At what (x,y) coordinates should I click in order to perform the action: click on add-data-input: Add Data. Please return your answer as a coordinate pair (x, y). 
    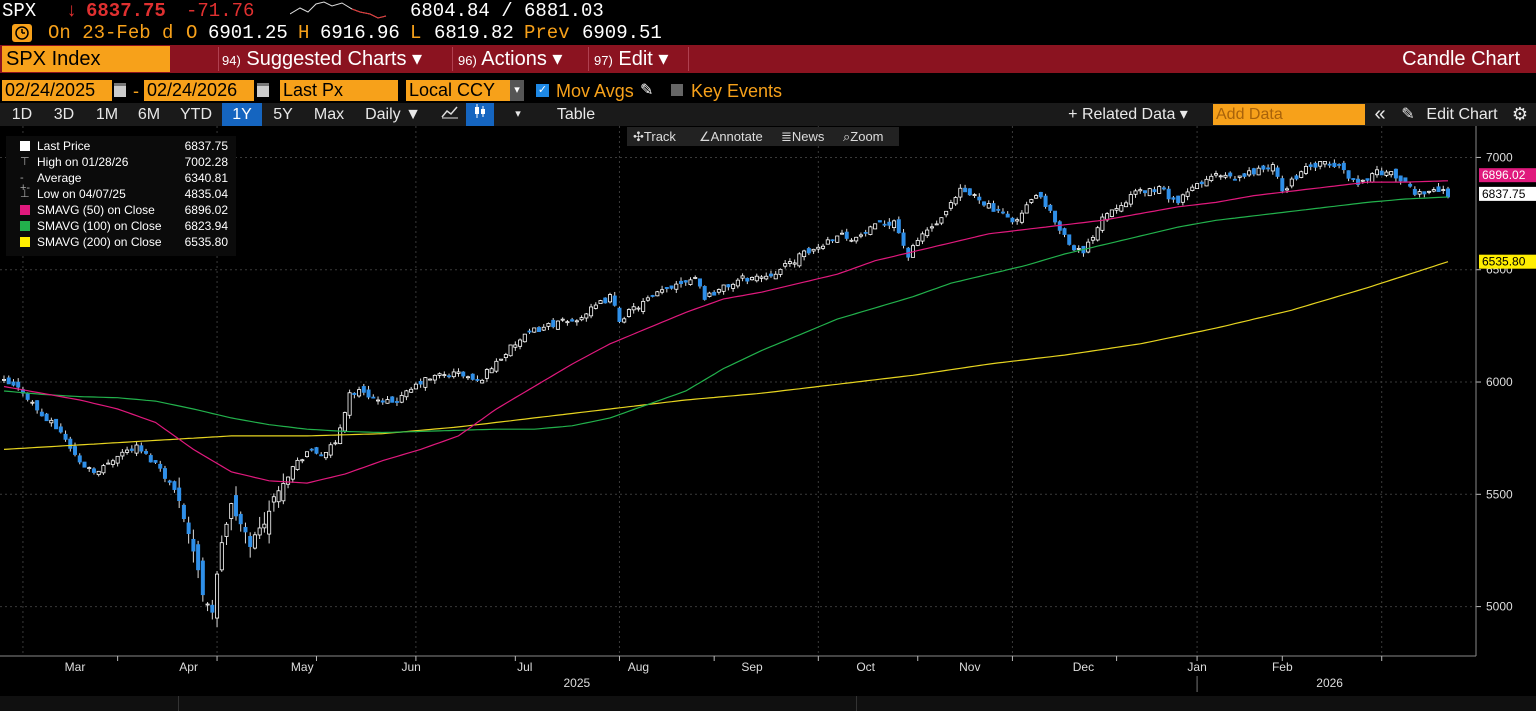
    Looking at the image, I should click on (1289, 114).